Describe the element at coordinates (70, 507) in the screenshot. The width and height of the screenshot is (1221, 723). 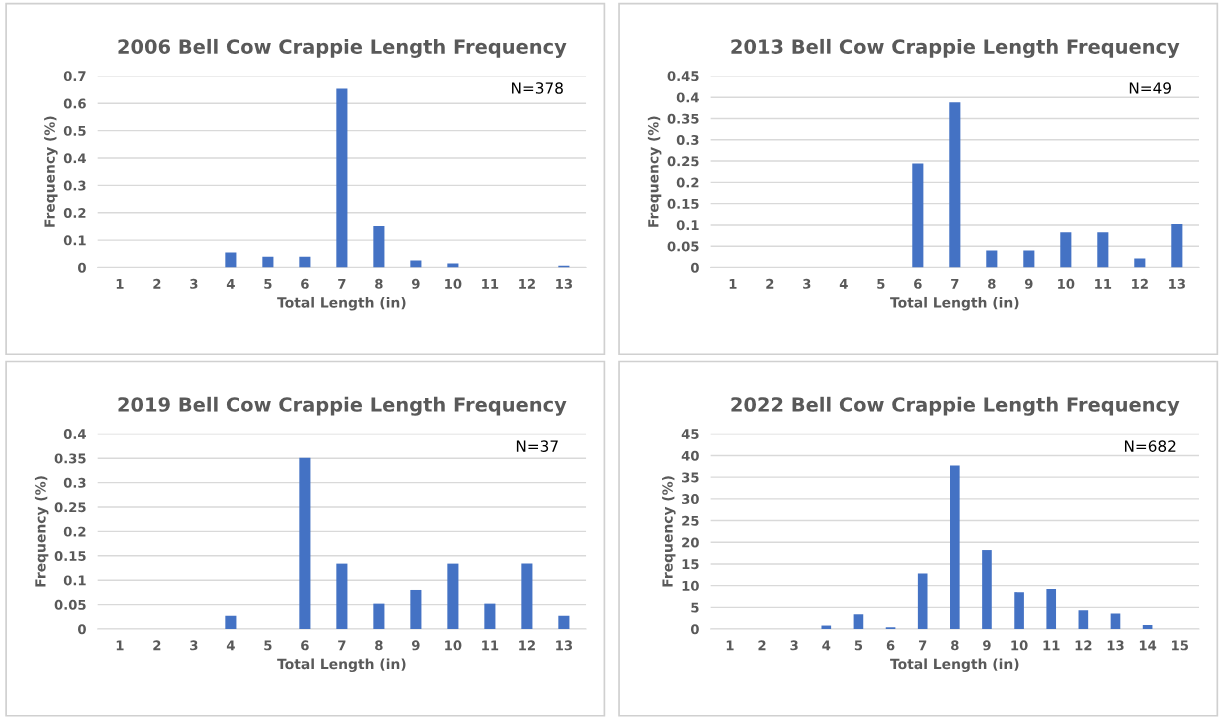
I see `y-tick-label: 0.25` at that location.